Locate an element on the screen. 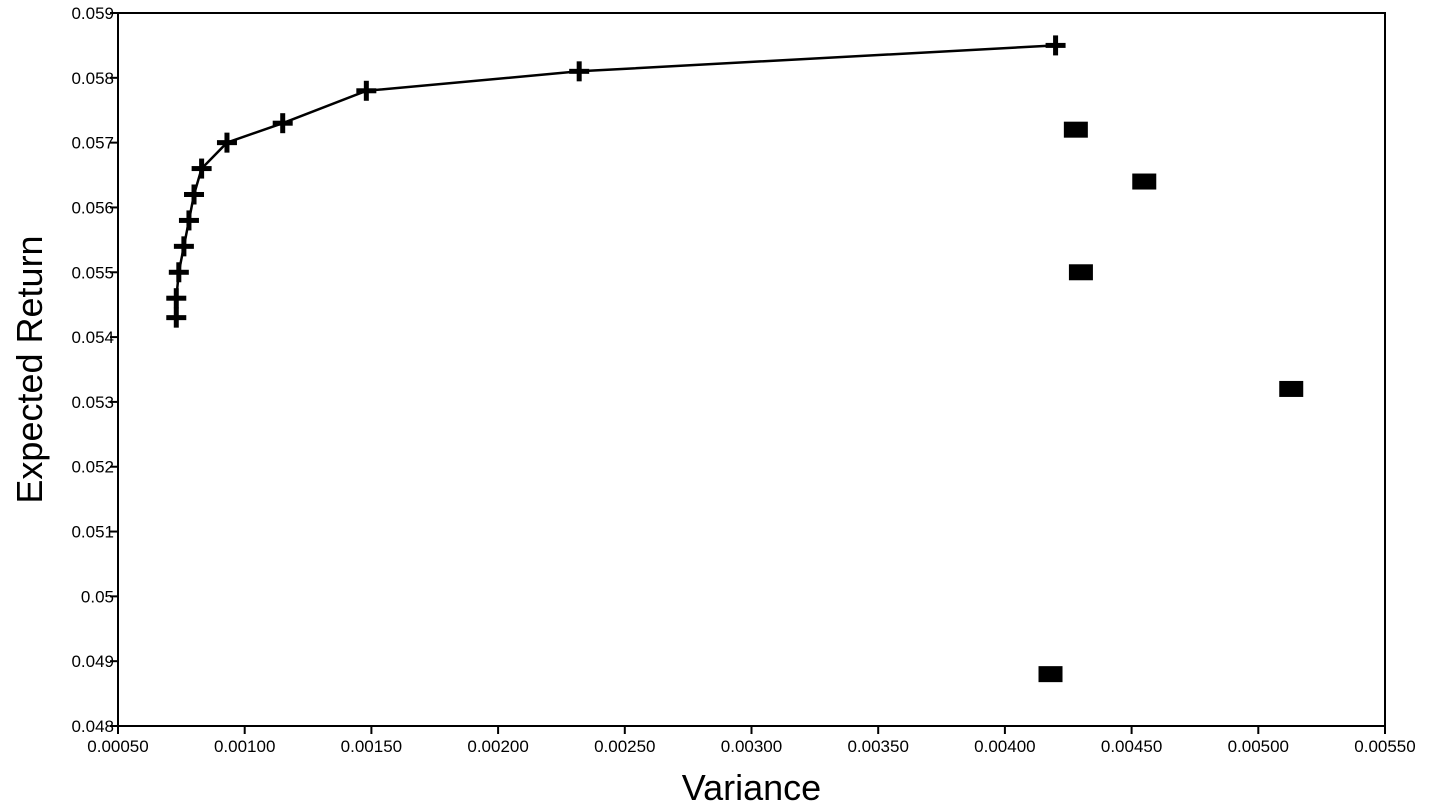  x-axis-title: Variance is located at coordinates (751, 787).